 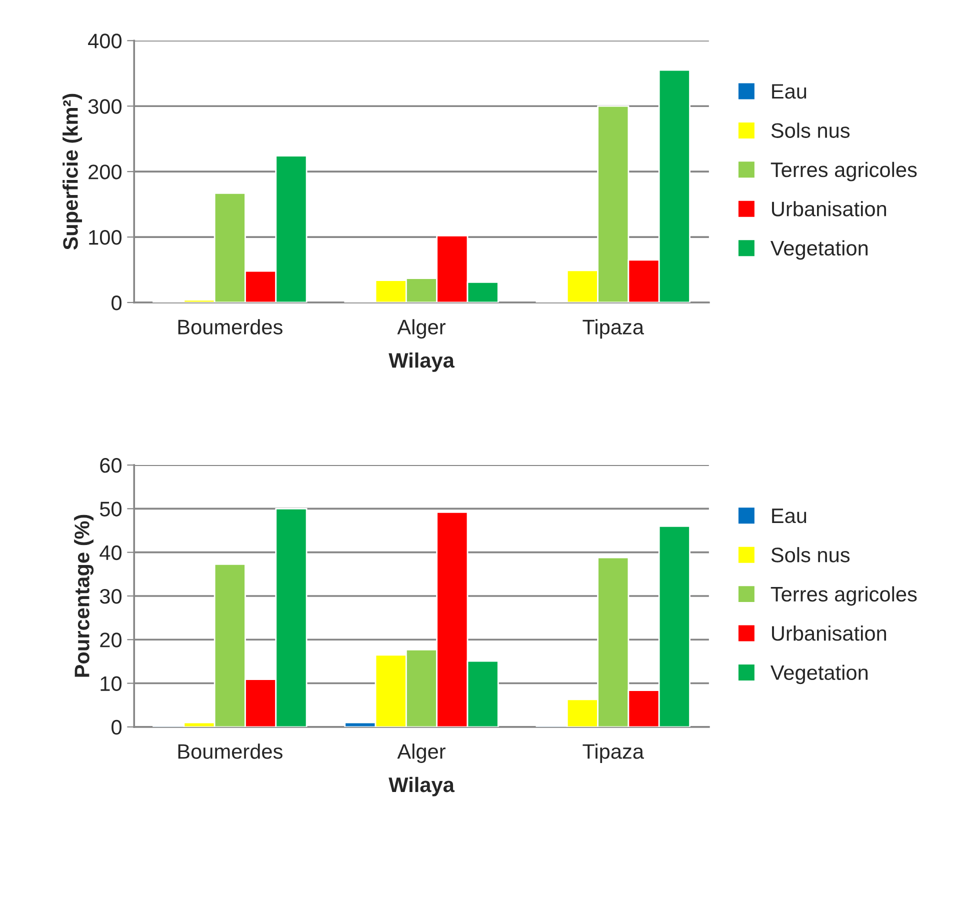 I want to click on y-tick-label: 50, so click(x=111, y=509).